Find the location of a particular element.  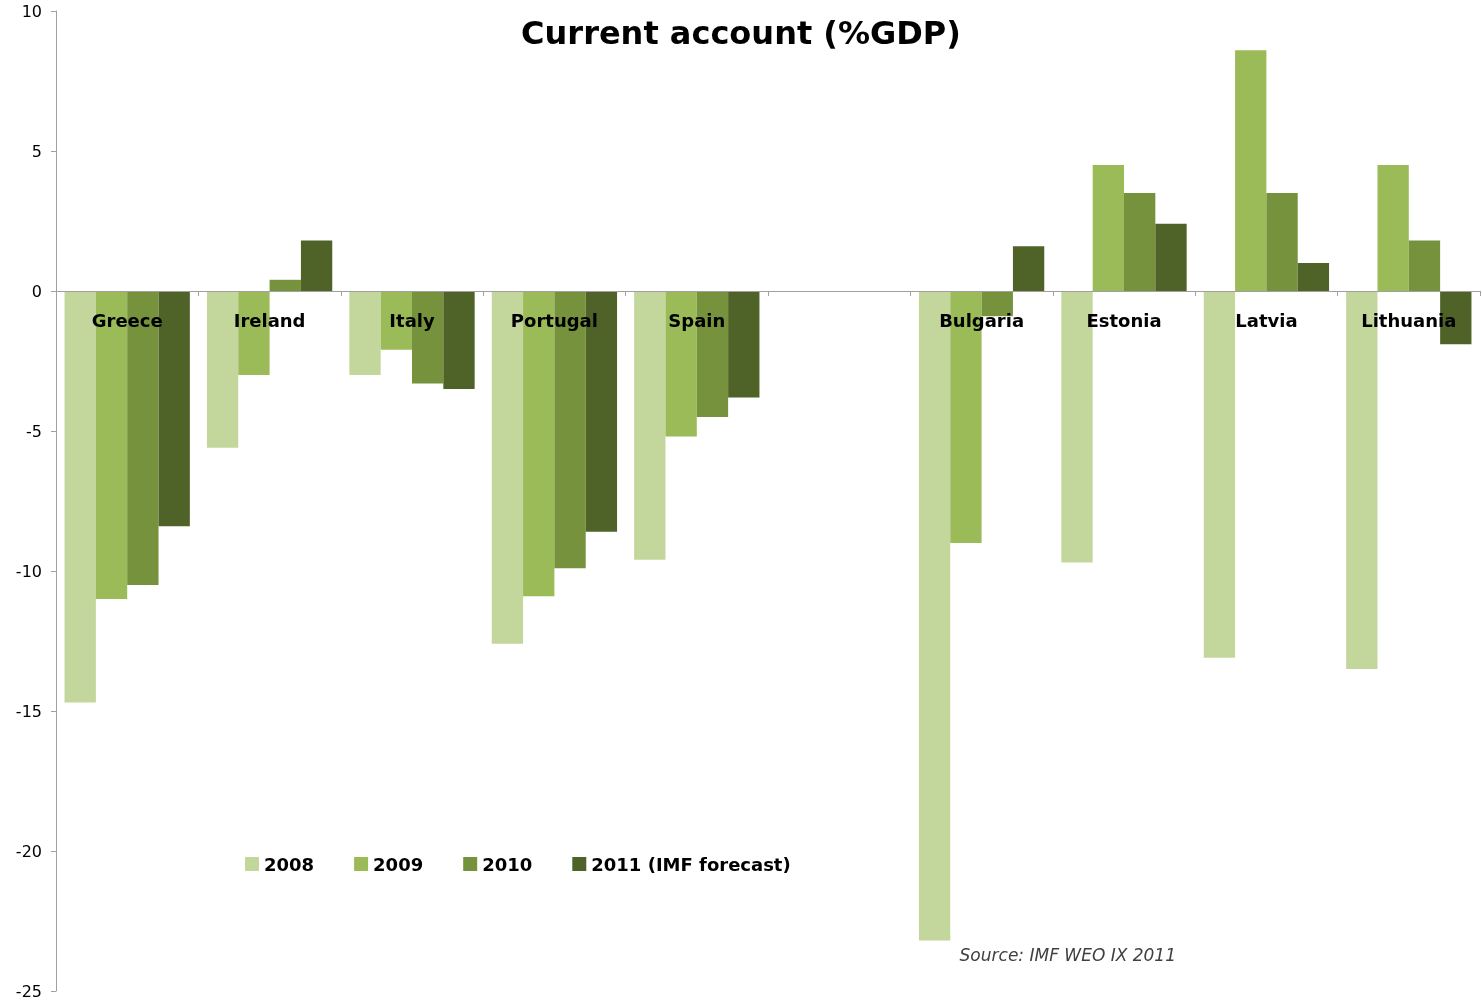

legend-label: 2010 is located at coordinates (507, 864).